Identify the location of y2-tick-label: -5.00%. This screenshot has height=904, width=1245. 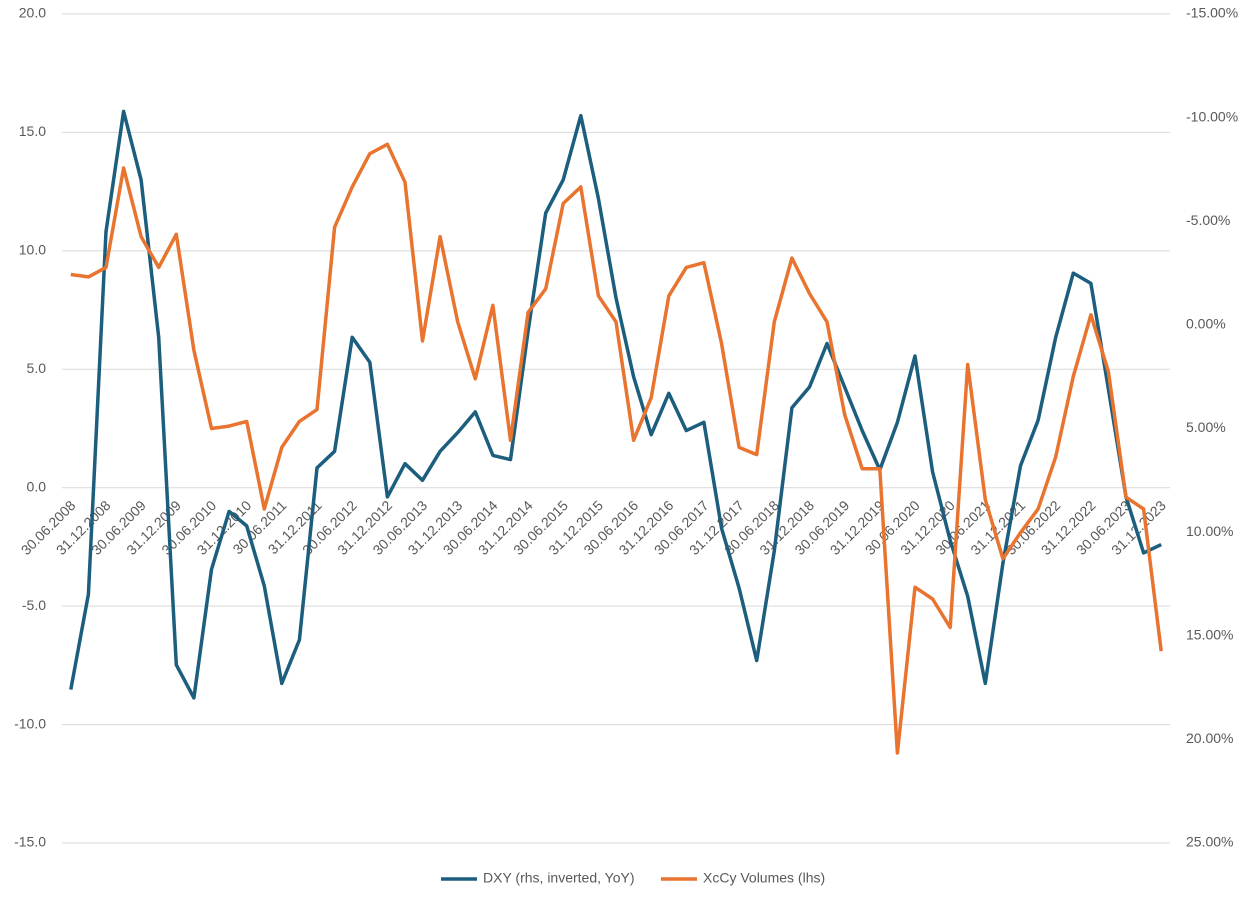
(1208, 220).